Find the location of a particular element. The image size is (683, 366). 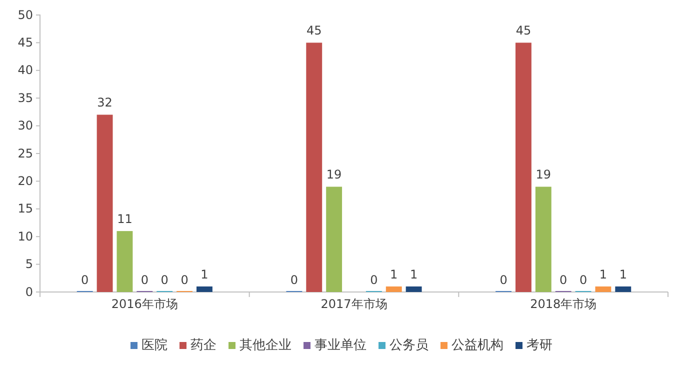

legend-label: 公务员 is located at coordinates (409, 345).